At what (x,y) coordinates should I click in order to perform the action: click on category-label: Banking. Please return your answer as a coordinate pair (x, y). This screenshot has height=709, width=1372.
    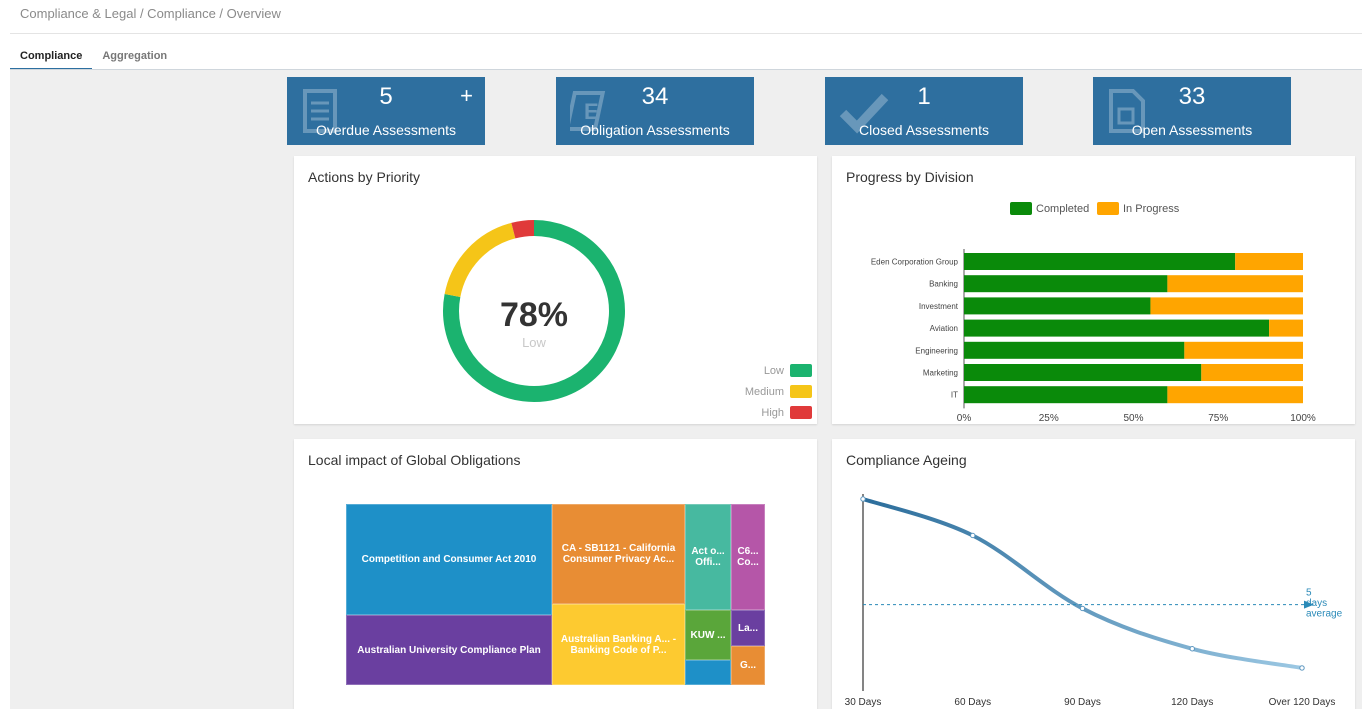
    Looking at the image, I should click on (943, 284).